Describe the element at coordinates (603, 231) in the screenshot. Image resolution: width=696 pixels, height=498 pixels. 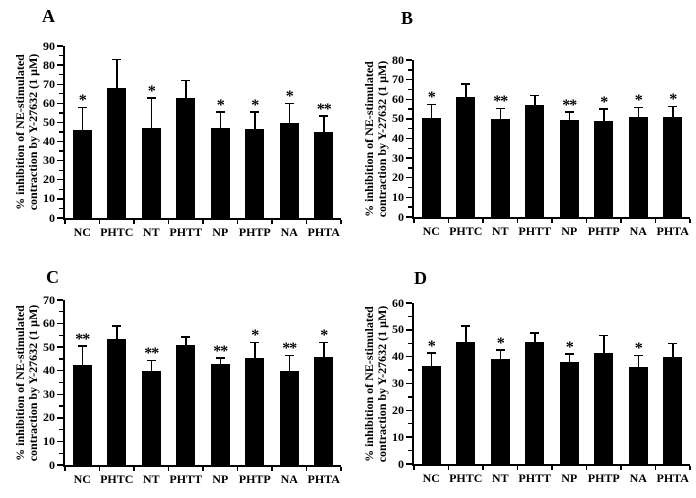
I see `x-axis-category-label: PHTP` at that location.